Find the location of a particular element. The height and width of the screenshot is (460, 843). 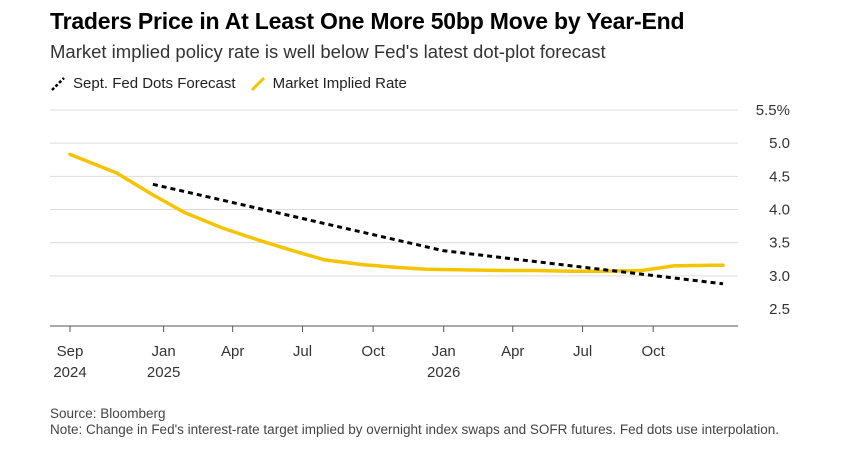

legend-swatch-dashed-icon is located at coordinates (58, 83).